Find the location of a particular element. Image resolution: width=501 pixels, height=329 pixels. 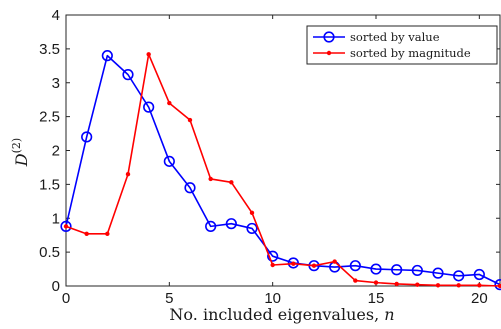

x-tick-label: 0 is located at coordinates (66, 298).